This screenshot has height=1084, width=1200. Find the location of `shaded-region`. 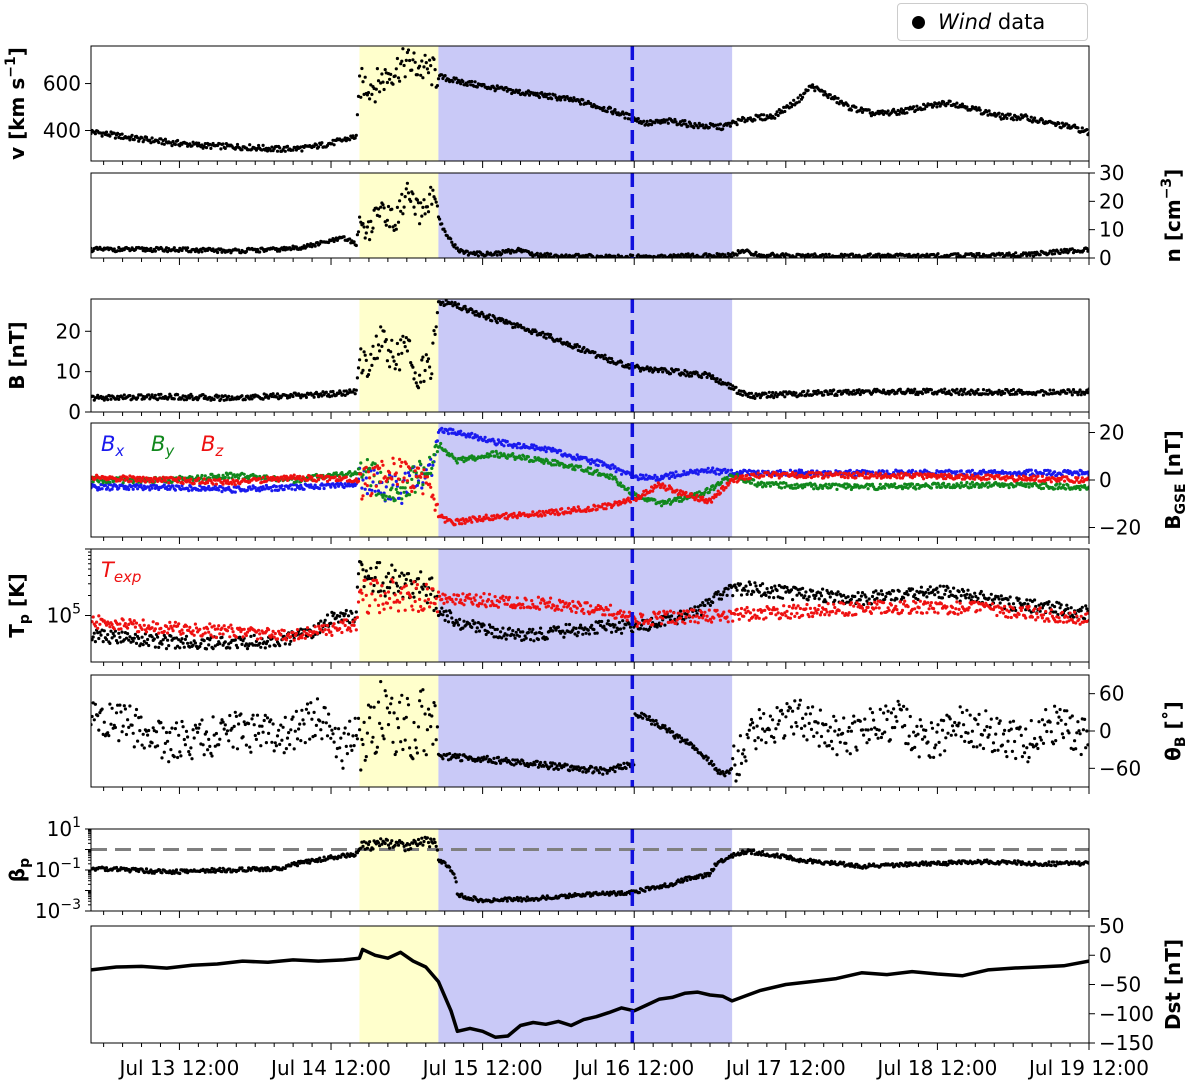

shaded-region is located at coordinates (585, 215).